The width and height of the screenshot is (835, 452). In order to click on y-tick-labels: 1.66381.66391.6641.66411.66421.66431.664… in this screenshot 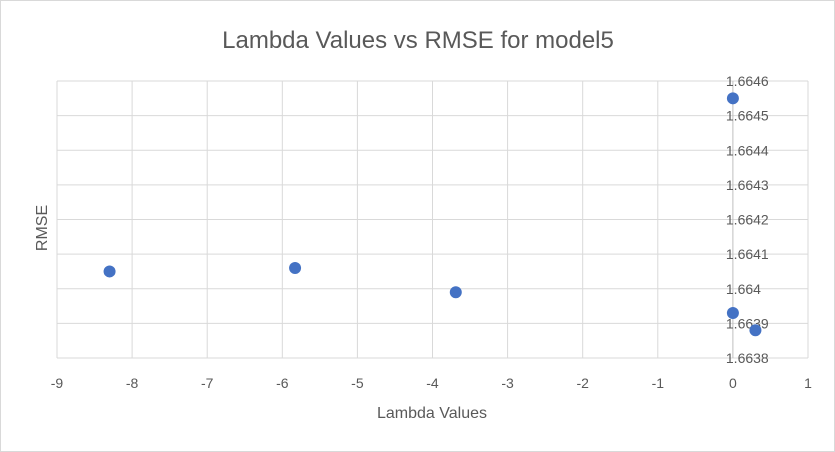, I will do `click(747, 219)`.